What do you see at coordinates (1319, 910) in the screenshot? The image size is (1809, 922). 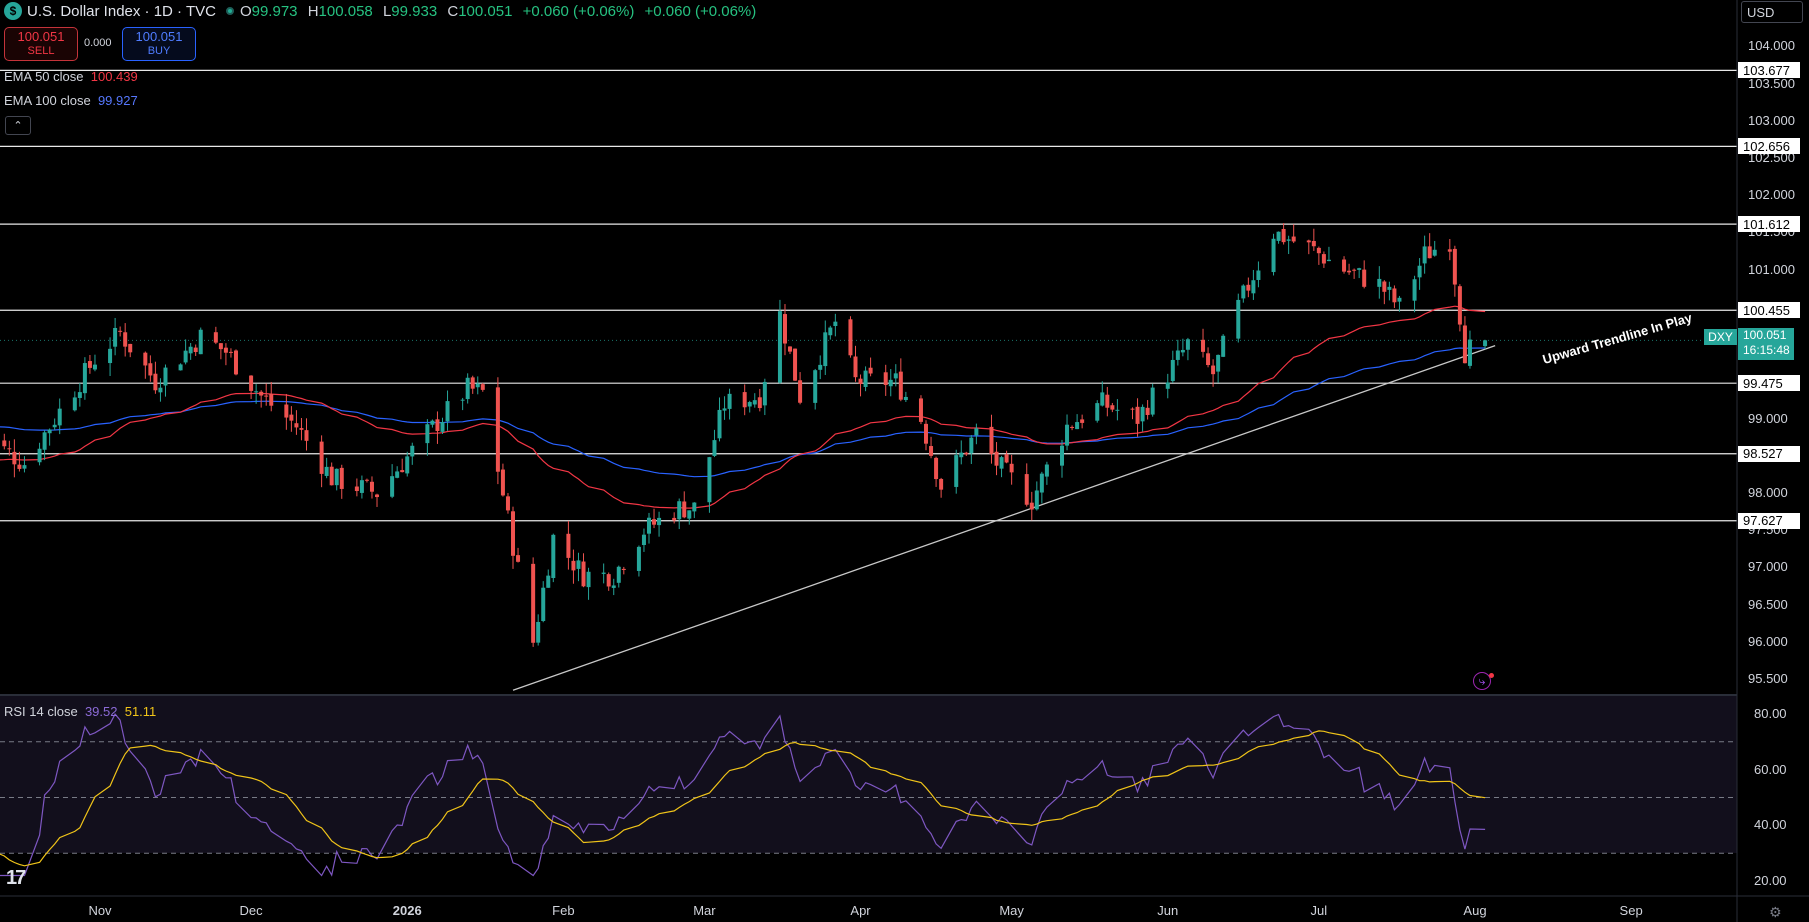 I see `time-tick-label: Jul` at bounding box center [1319, 910].